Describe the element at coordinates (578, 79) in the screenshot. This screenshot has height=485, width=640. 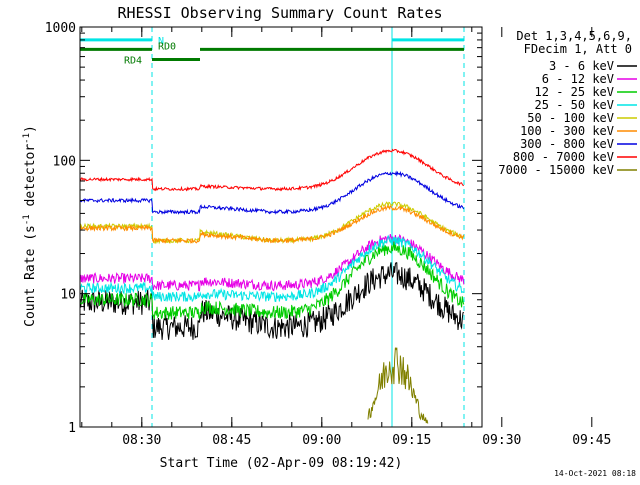
I see `legend-label-1: 6 - 12 keV` at that location.